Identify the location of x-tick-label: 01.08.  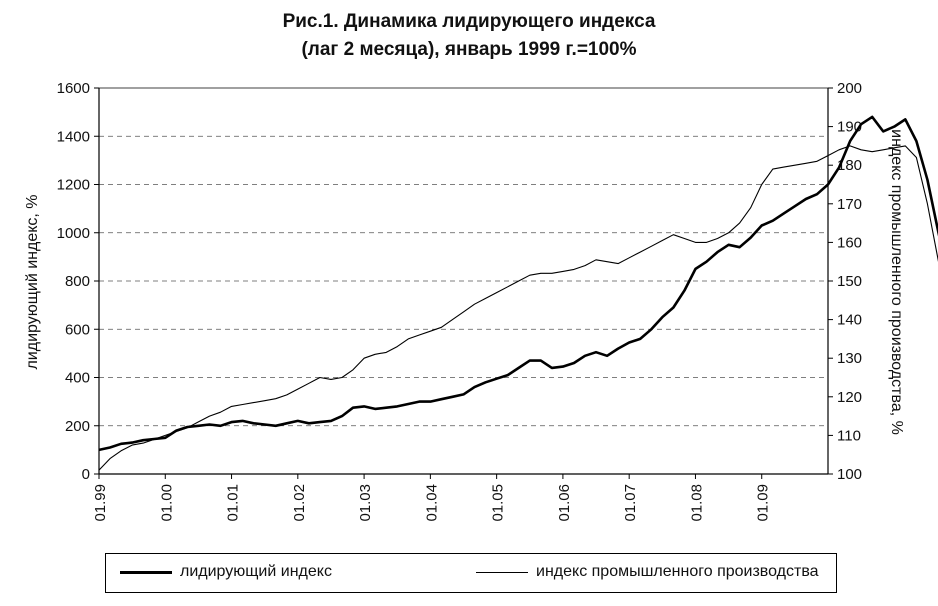
(696, 503).